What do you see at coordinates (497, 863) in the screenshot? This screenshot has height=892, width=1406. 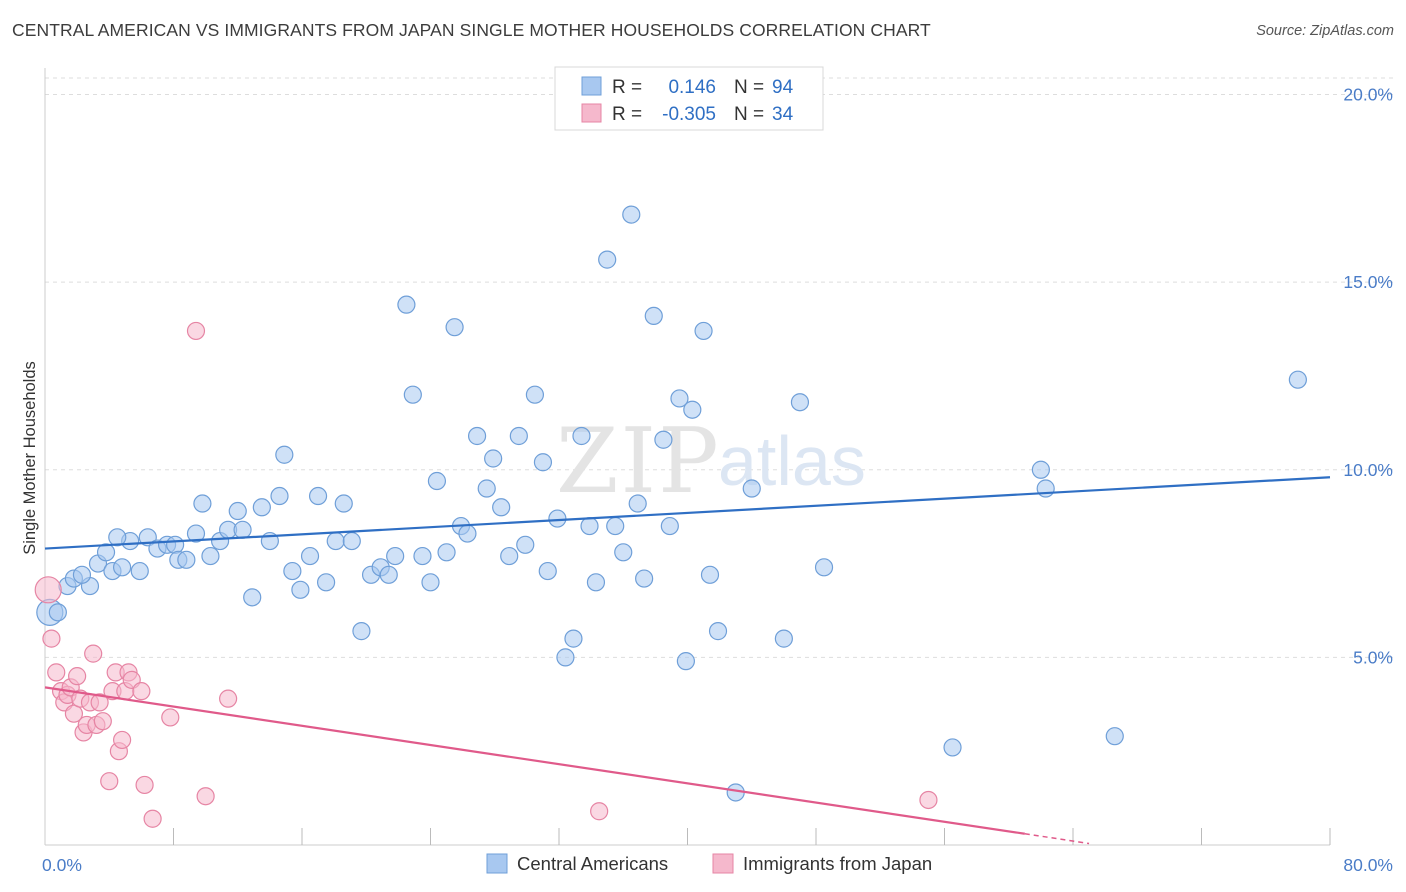 I see `legend-swatch-central` at bounding box center [497, 863].